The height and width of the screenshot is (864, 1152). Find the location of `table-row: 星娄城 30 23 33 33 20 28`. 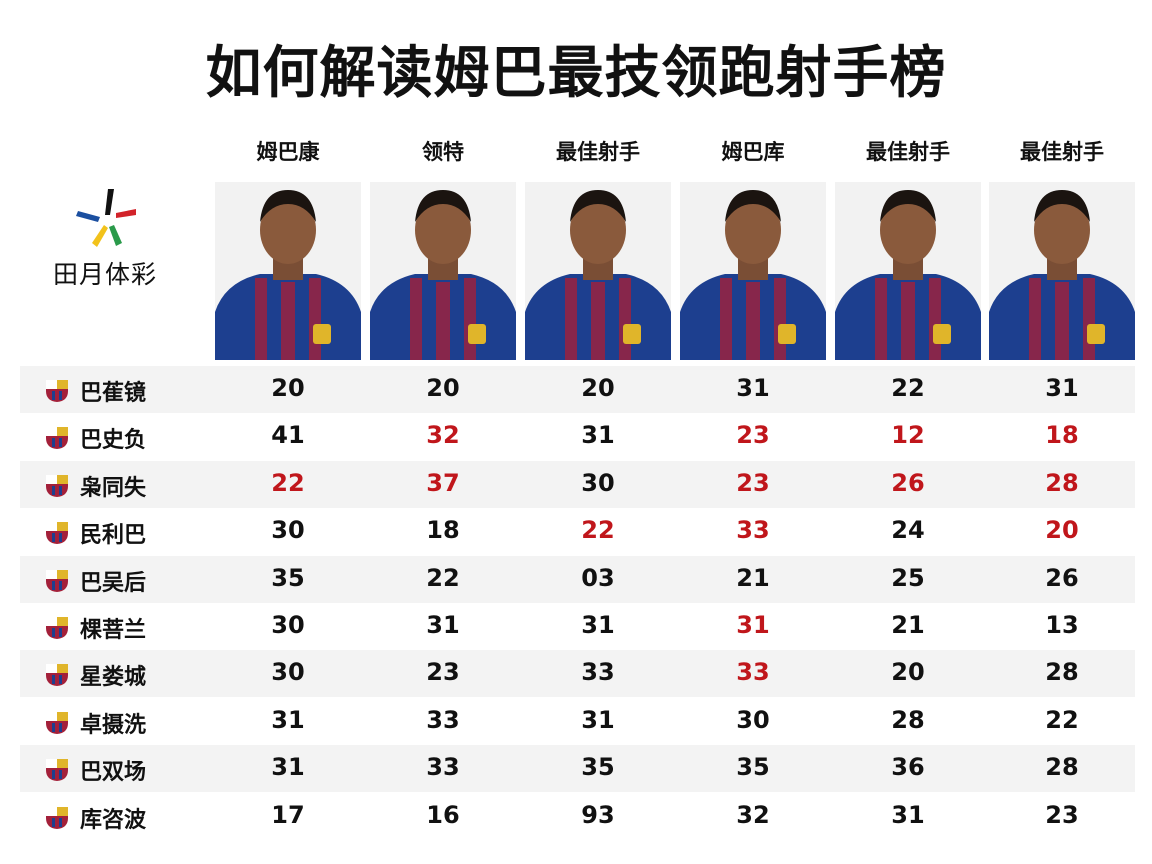

table-row: 星娄城 30 23 33 33 20 28 is located at coordinates (577, 674).